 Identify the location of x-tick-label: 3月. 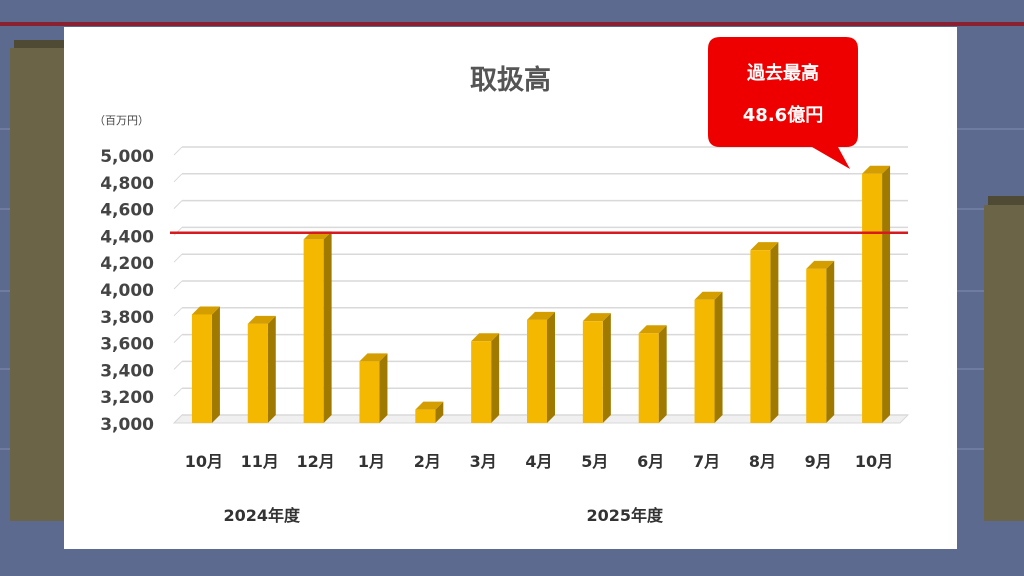
(483, 461).